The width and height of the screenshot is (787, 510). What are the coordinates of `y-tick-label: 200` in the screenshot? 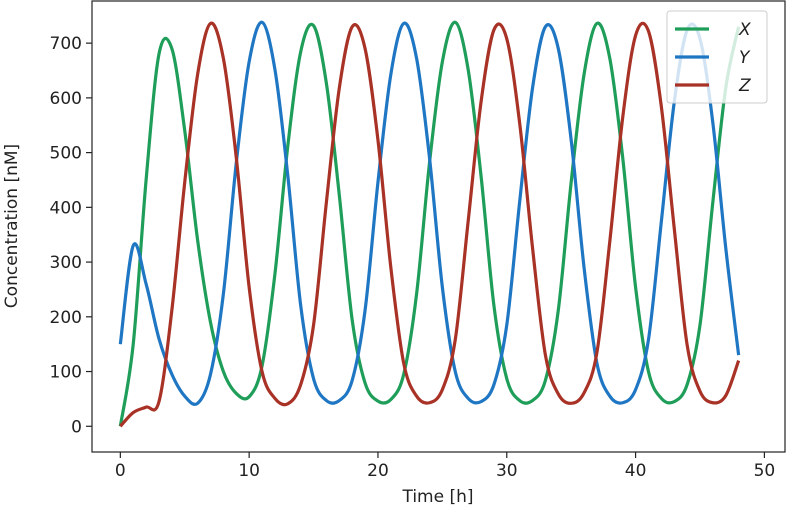 It's located at (66, 318).